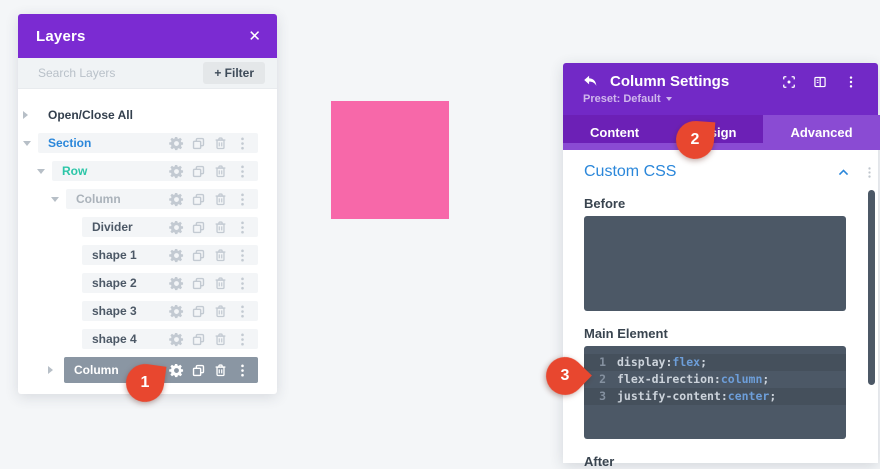 Image resolution: width=880 pixels, height=469 pixels. I want to click on layer-row-shape-3: shape 3, so click(138, 311).